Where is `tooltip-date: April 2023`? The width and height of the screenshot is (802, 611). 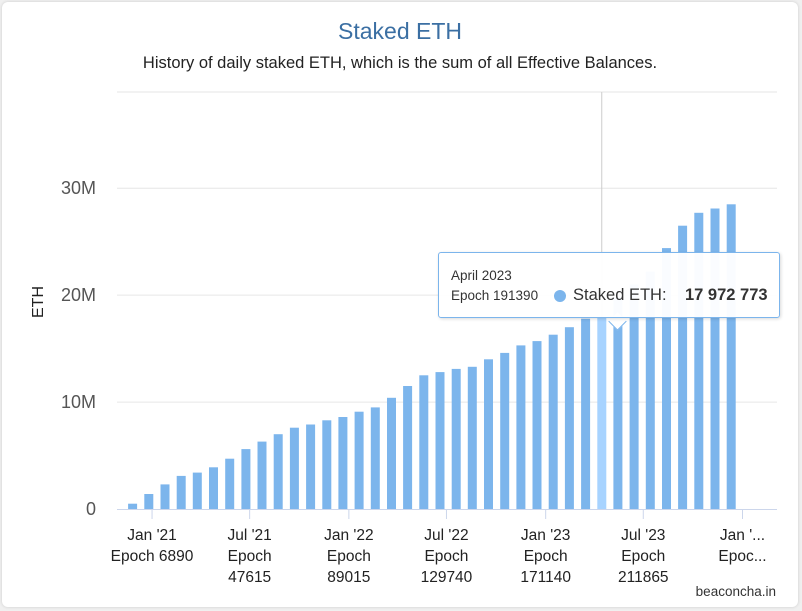
tooltip-date: April 2023 is located at coordinates (481, 275).